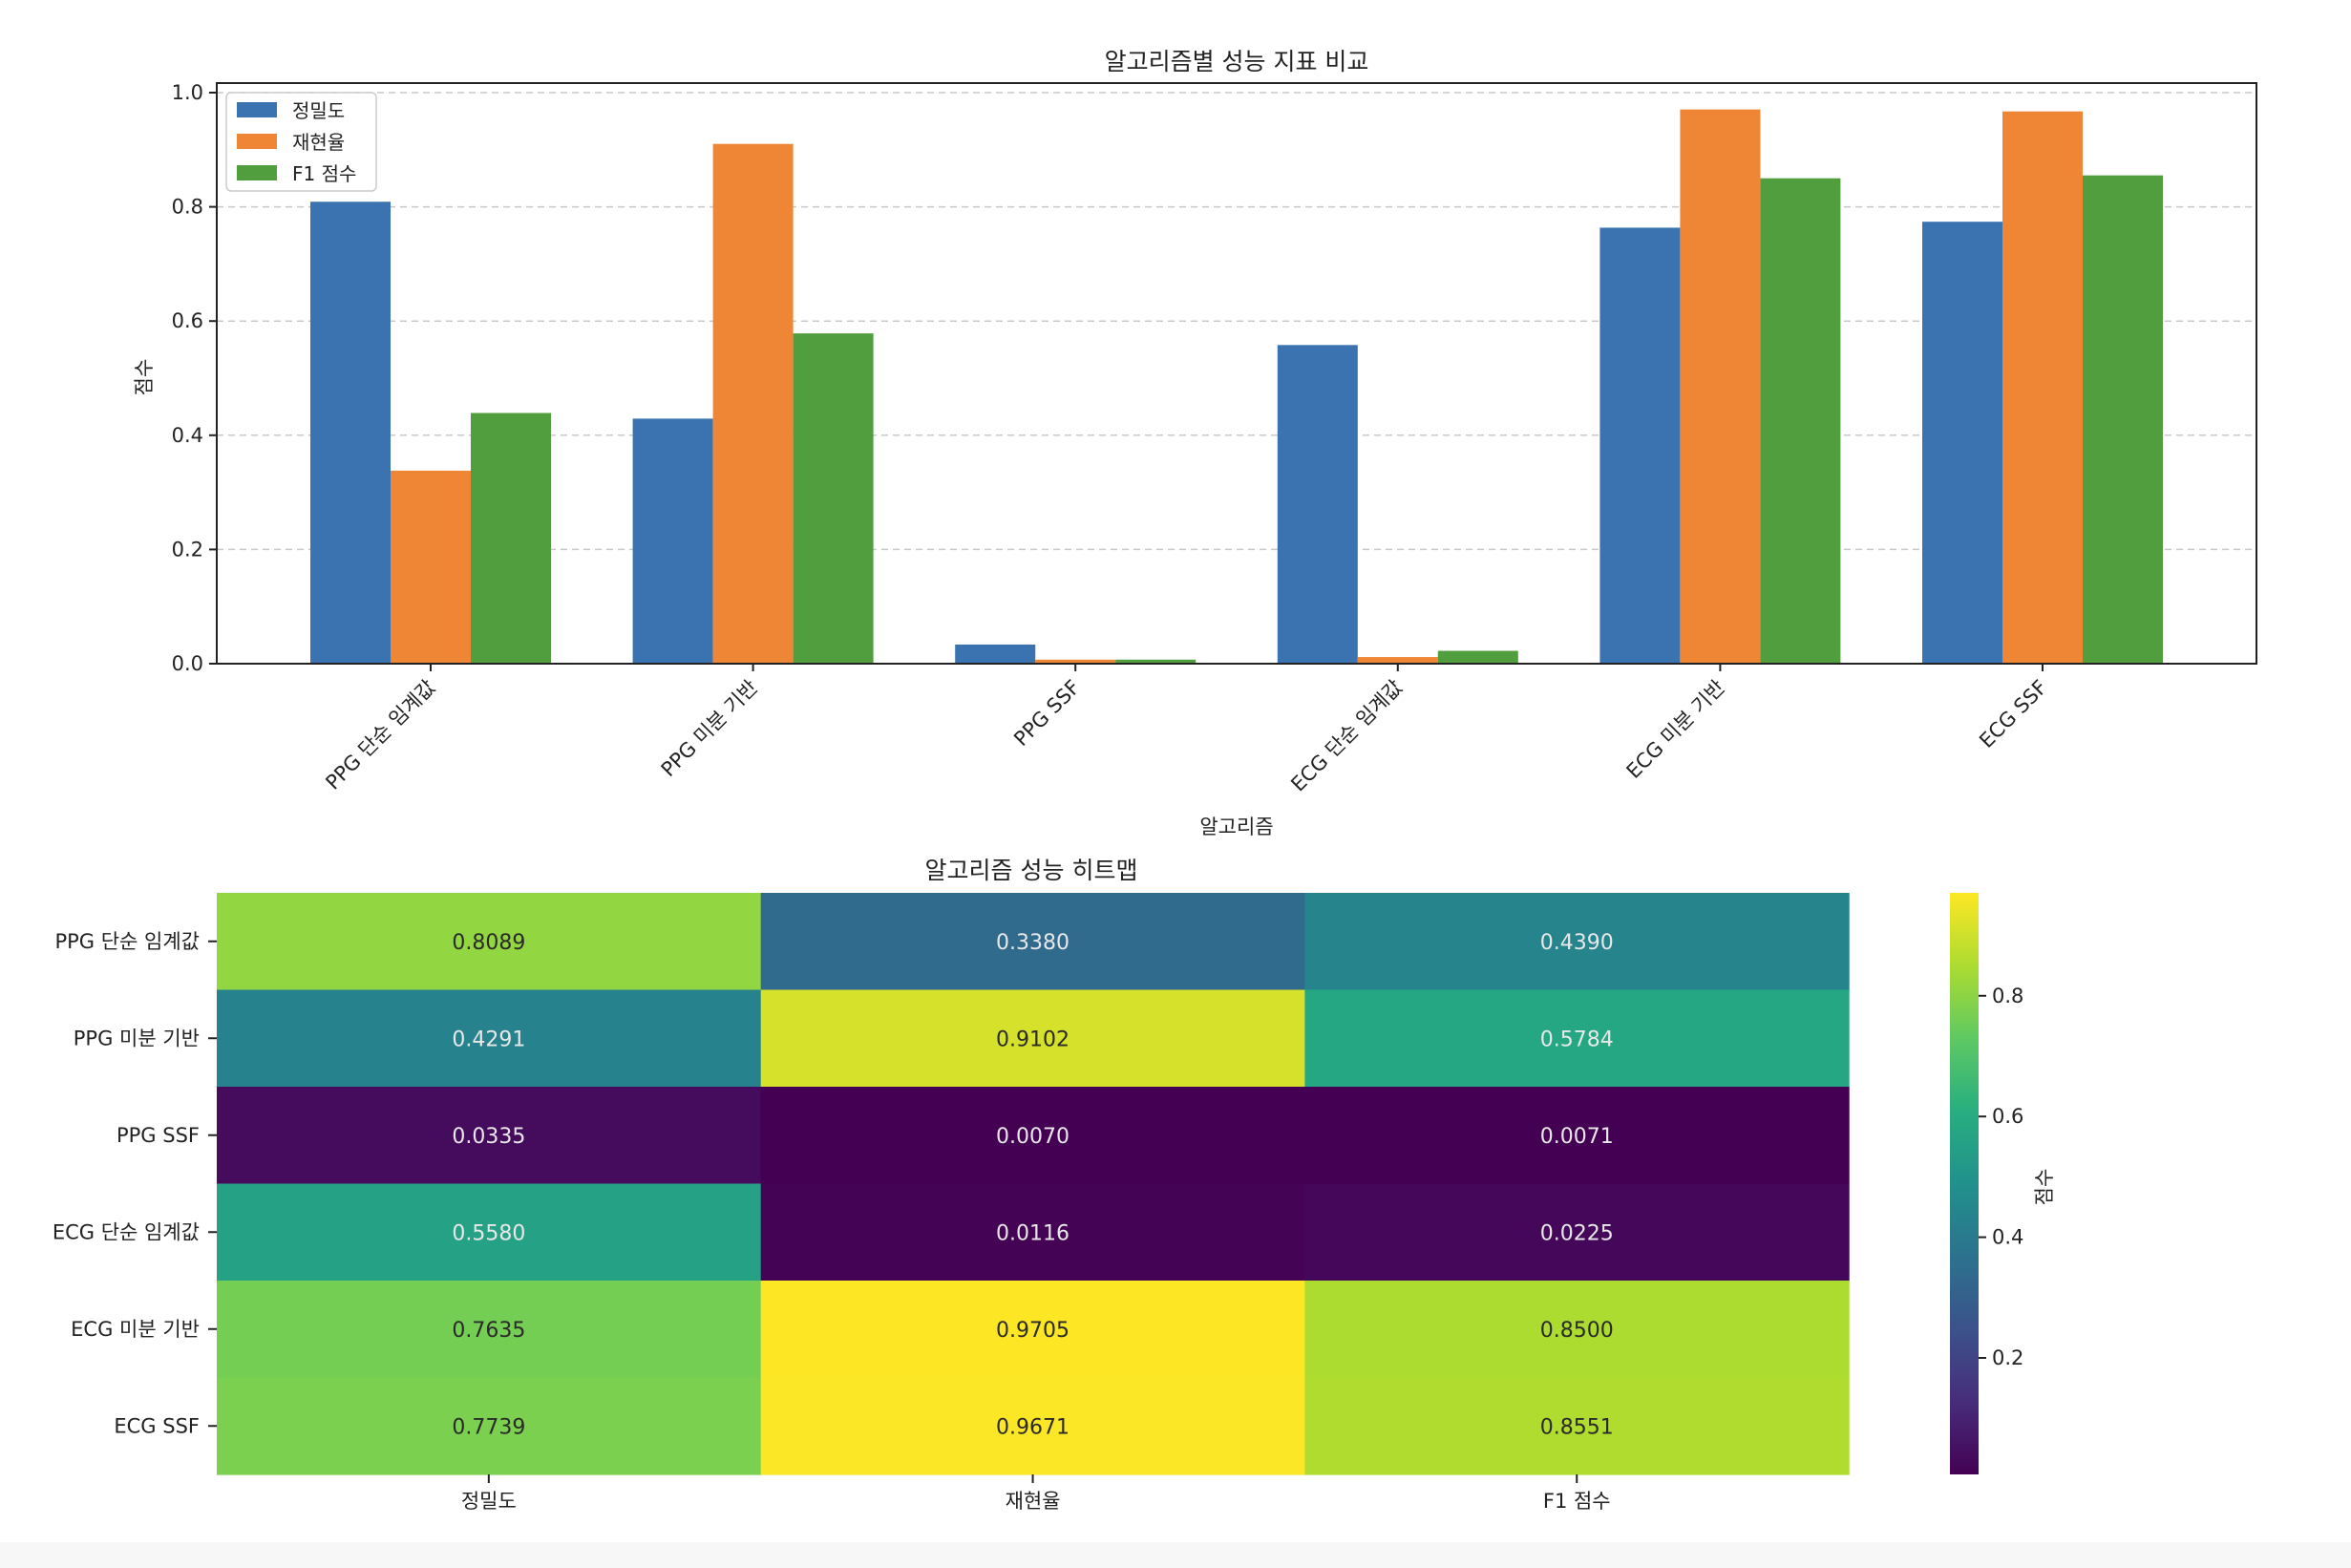  Describe the element at coordinates (257, 172) in the screenshot. I see `legend-swatch-f1` at that location.